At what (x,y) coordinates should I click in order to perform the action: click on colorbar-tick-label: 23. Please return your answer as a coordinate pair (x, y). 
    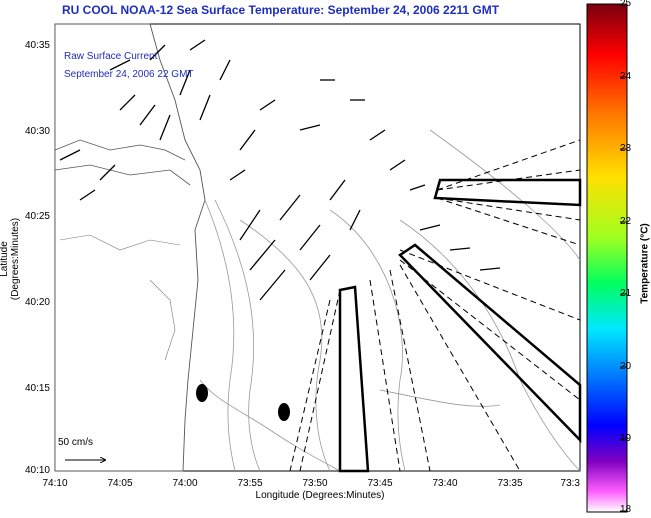
    Looking at the image, I should click on (626, 148).